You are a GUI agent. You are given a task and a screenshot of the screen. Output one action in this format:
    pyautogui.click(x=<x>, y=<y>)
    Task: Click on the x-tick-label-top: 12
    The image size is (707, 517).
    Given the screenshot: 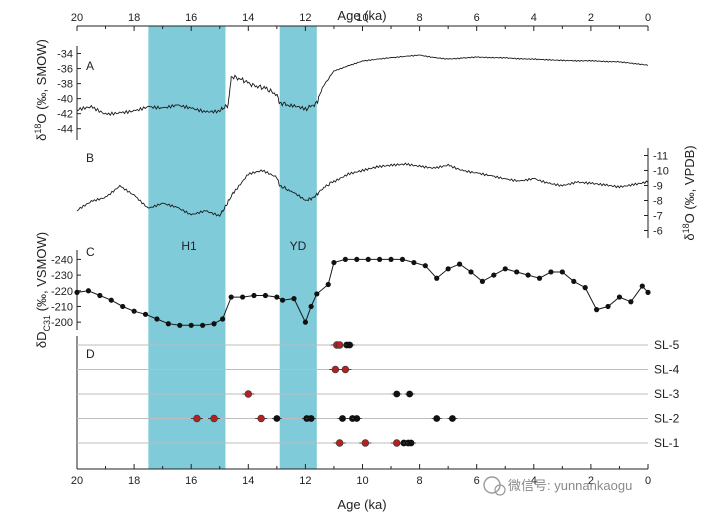 What is the action you would take?
    pyautogui.click(x=305, y=18)
    